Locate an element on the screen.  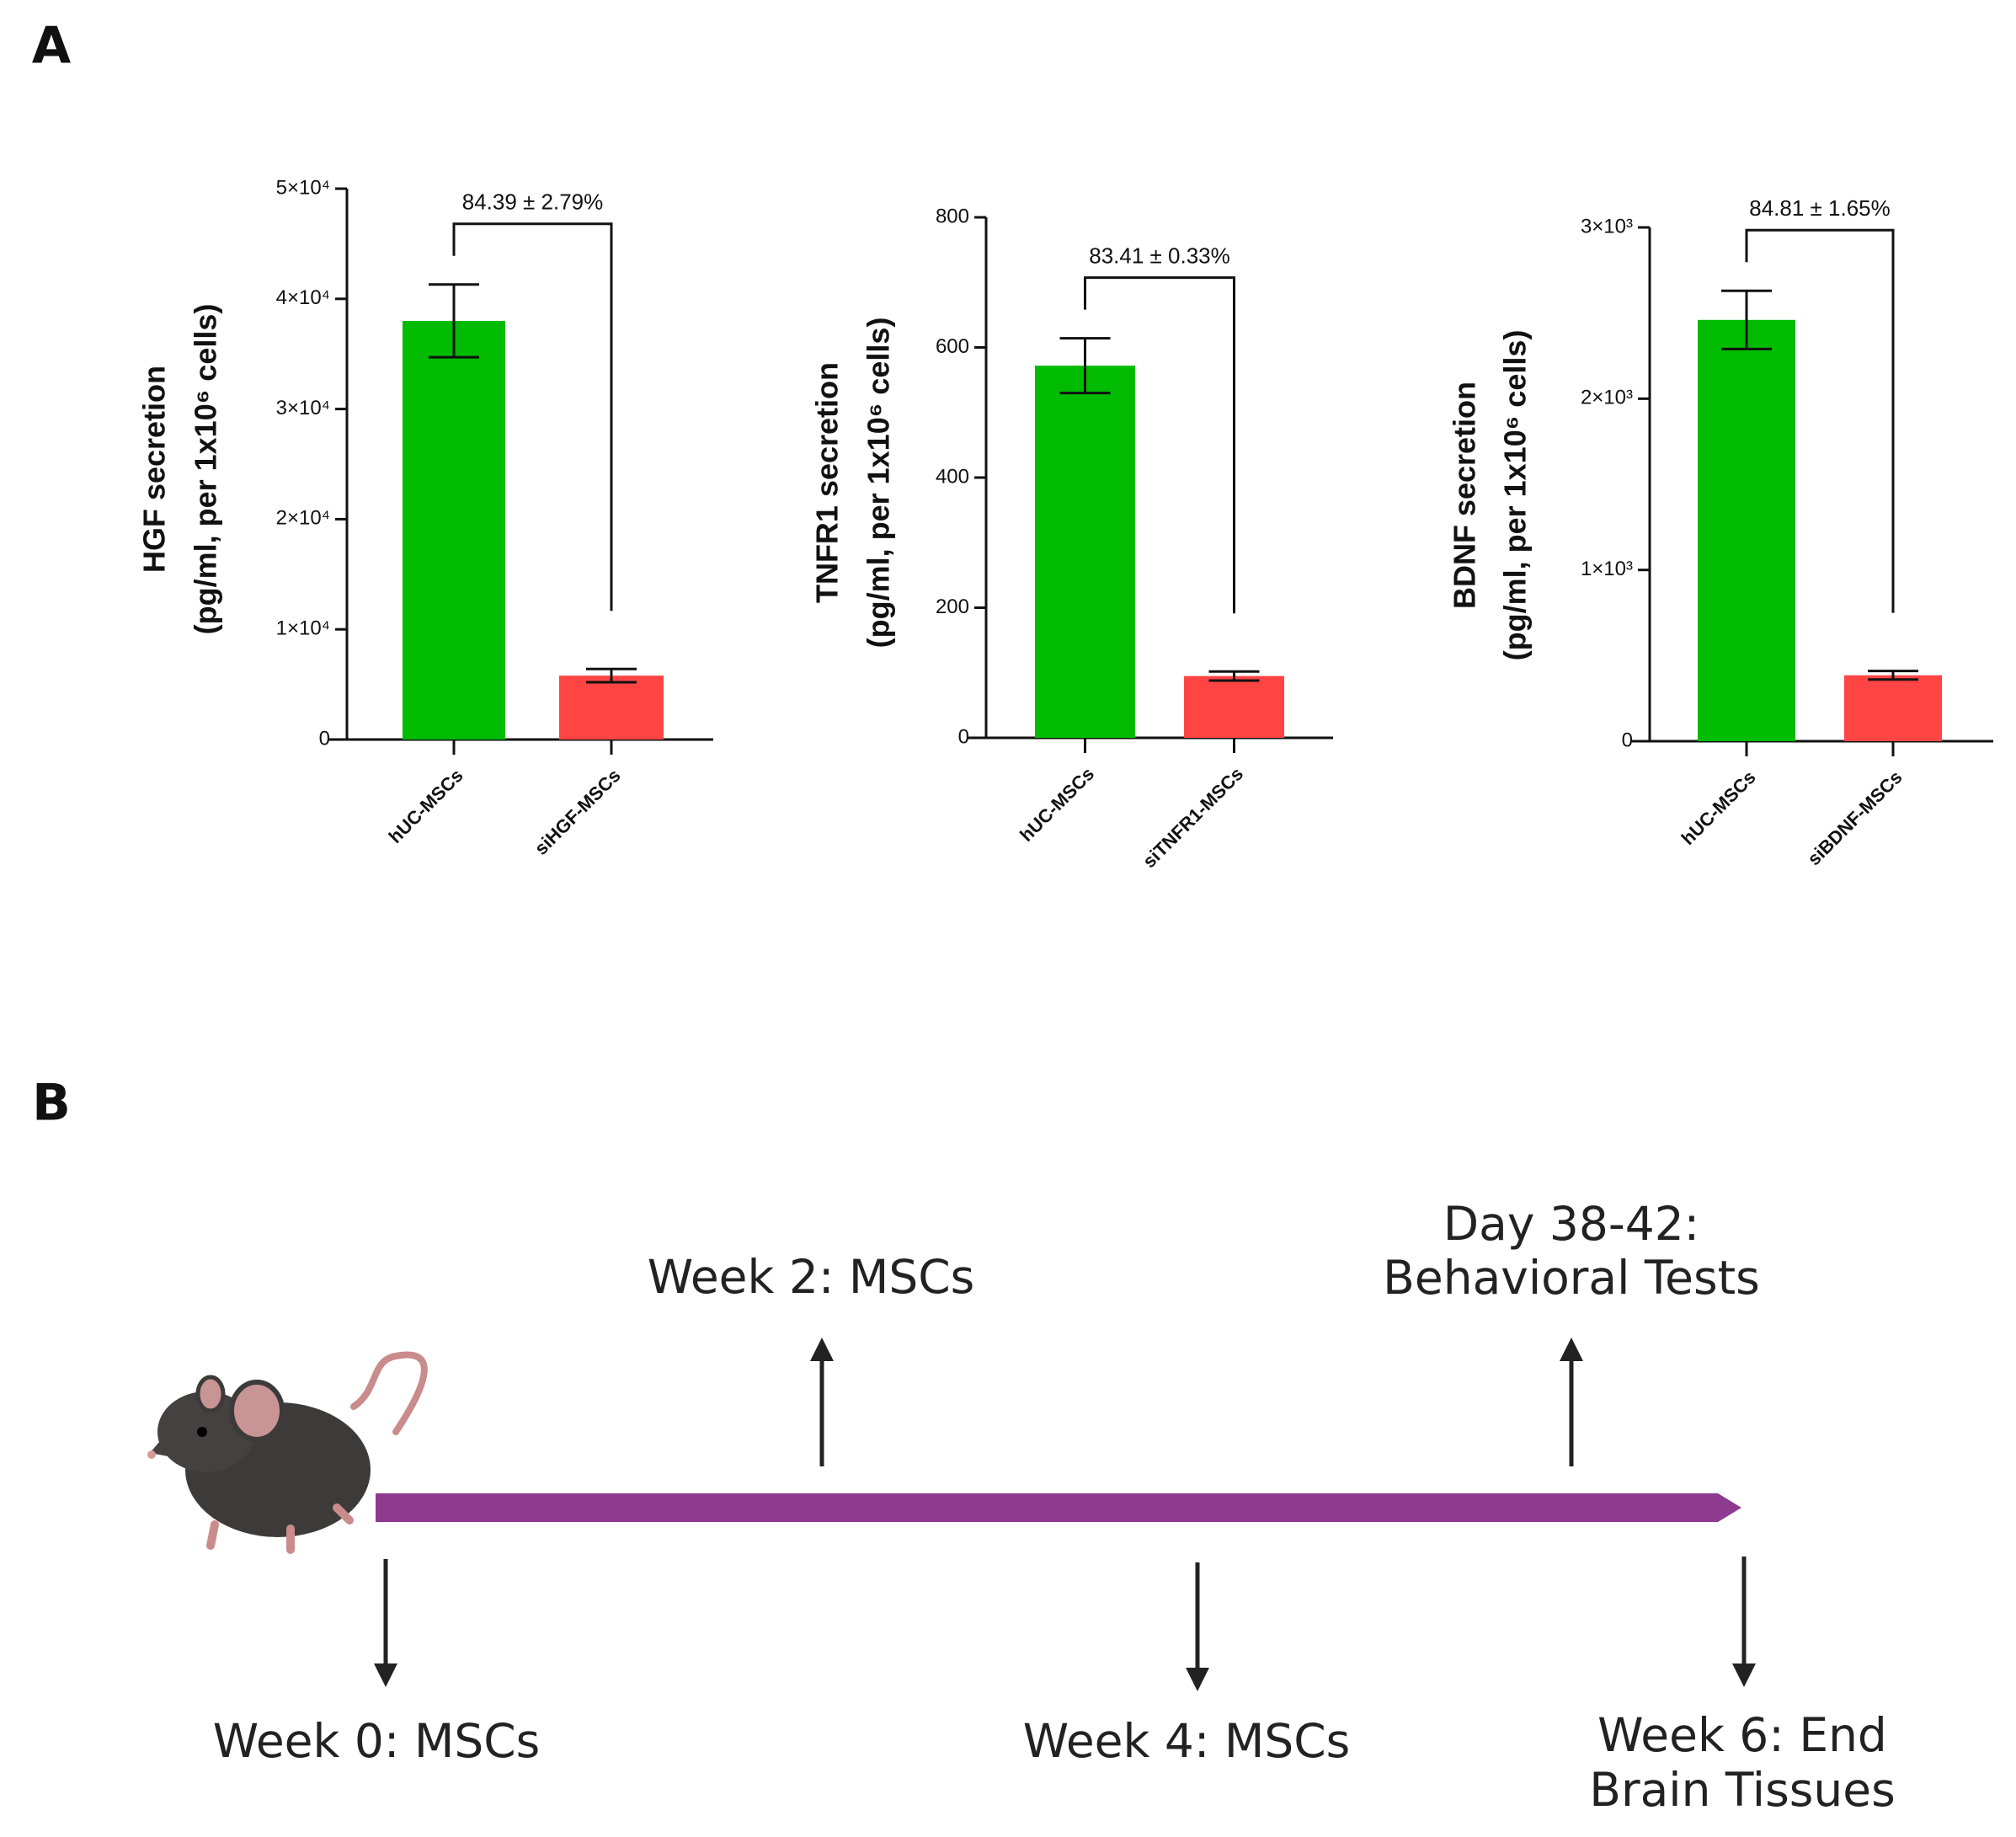
y-tick-label: 1×10³ is located at coordinates (1607, 569).